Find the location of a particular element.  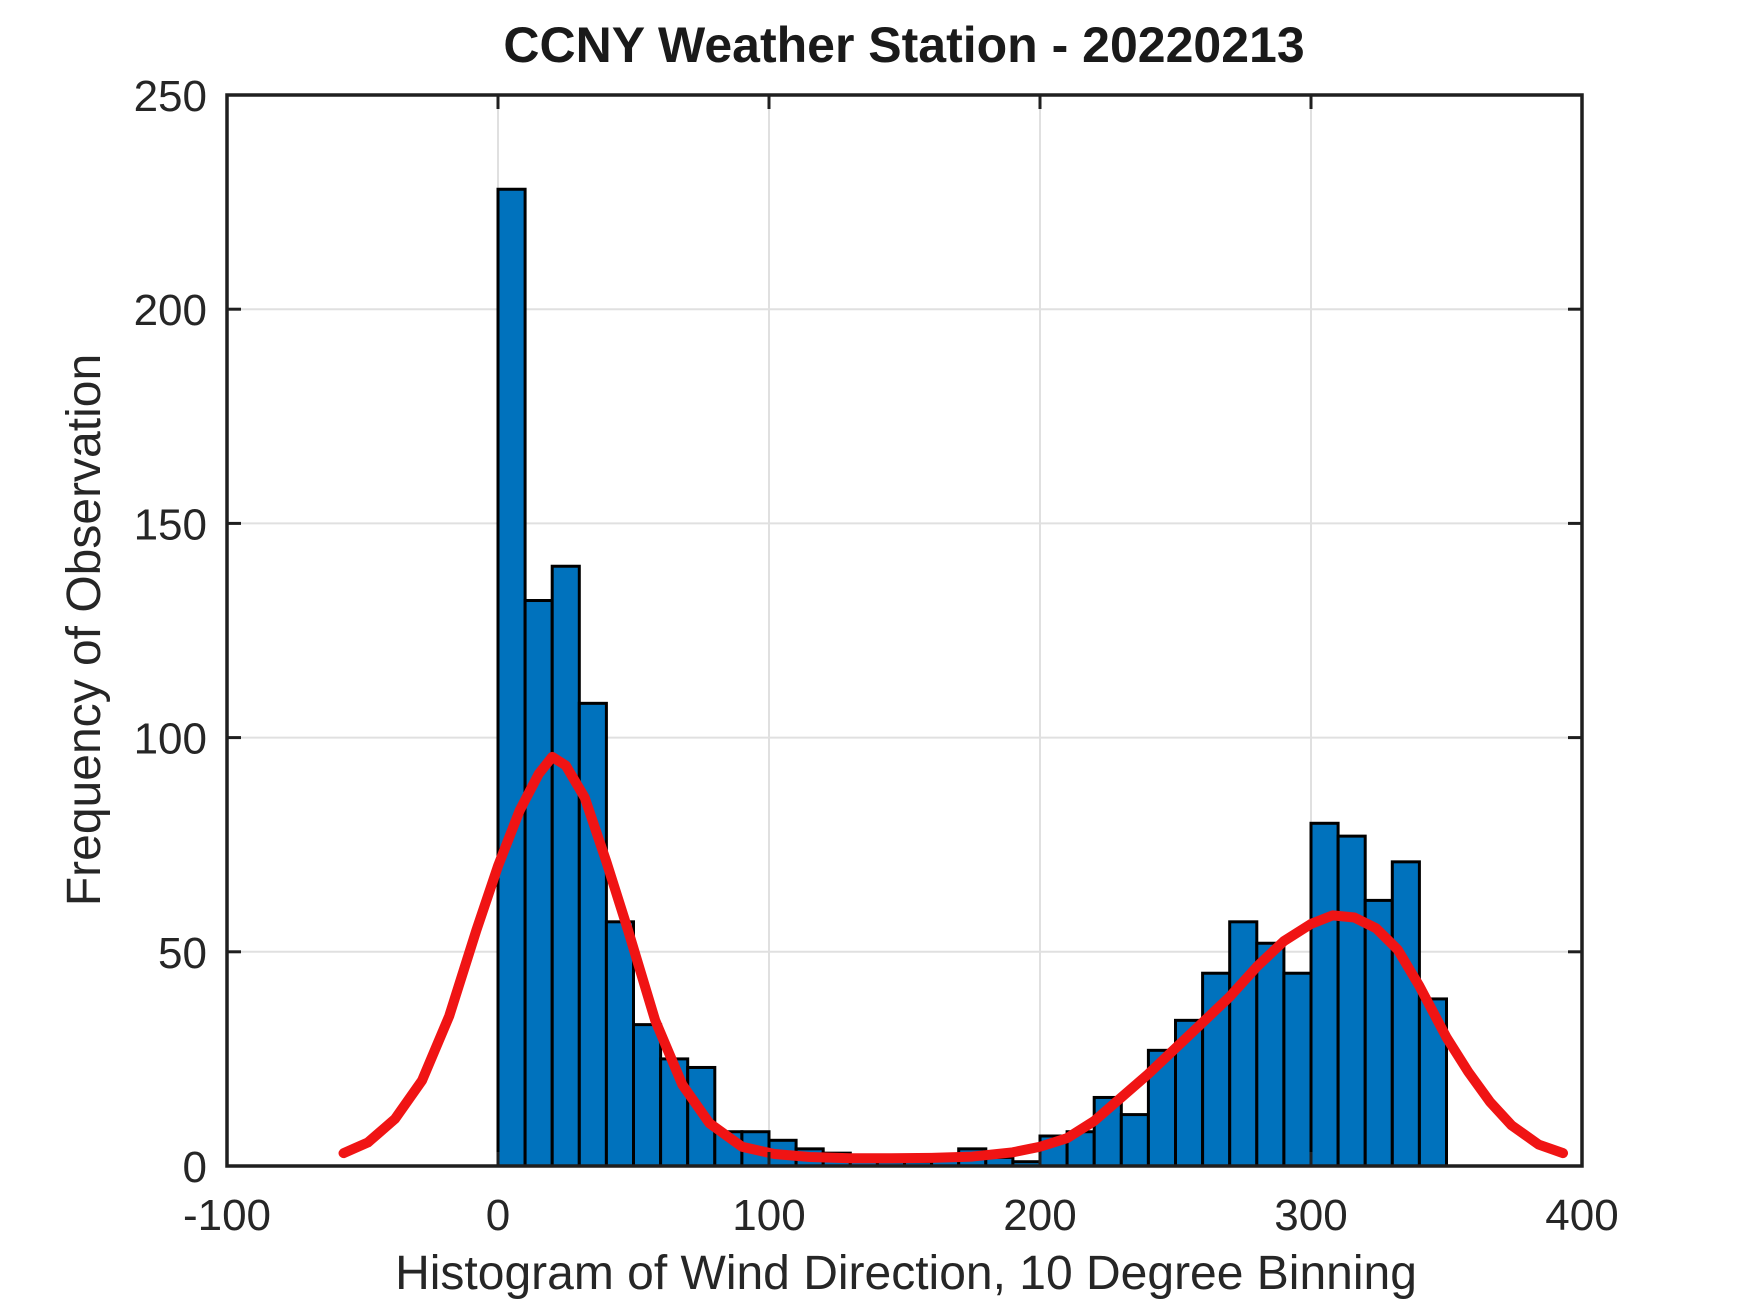

x-tick-label: 0 is located at coordinates (498, 1215).